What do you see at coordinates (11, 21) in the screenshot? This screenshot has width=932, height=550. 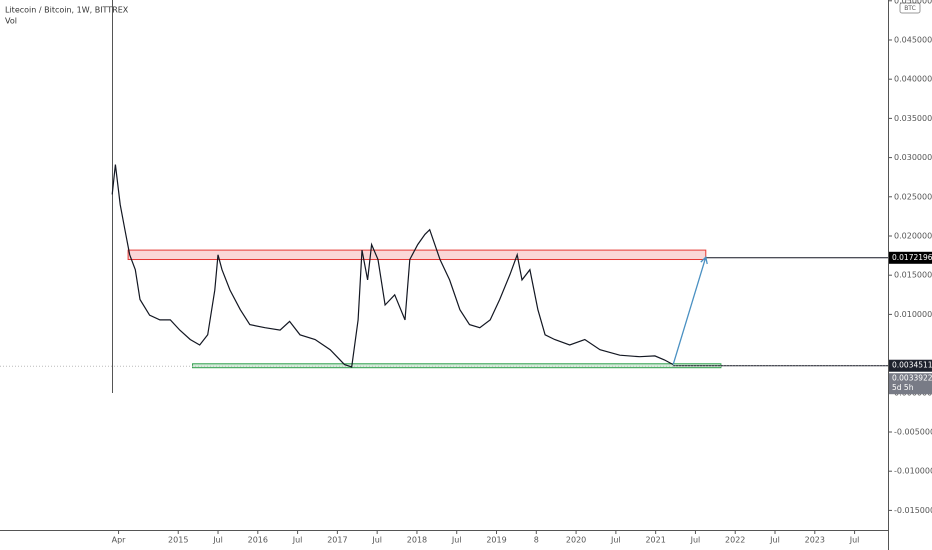 I see `subtitle: Vol` at bounding box center [11, 21].